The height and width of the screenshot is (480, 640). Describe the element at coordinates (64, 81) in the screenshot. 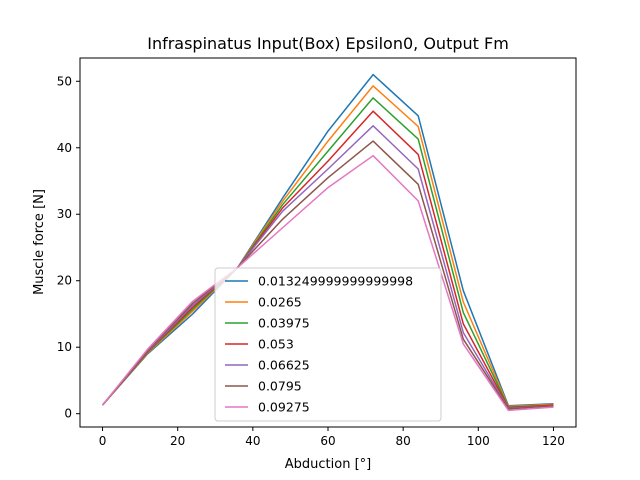

I see `y-tick-label: 50` at that location.